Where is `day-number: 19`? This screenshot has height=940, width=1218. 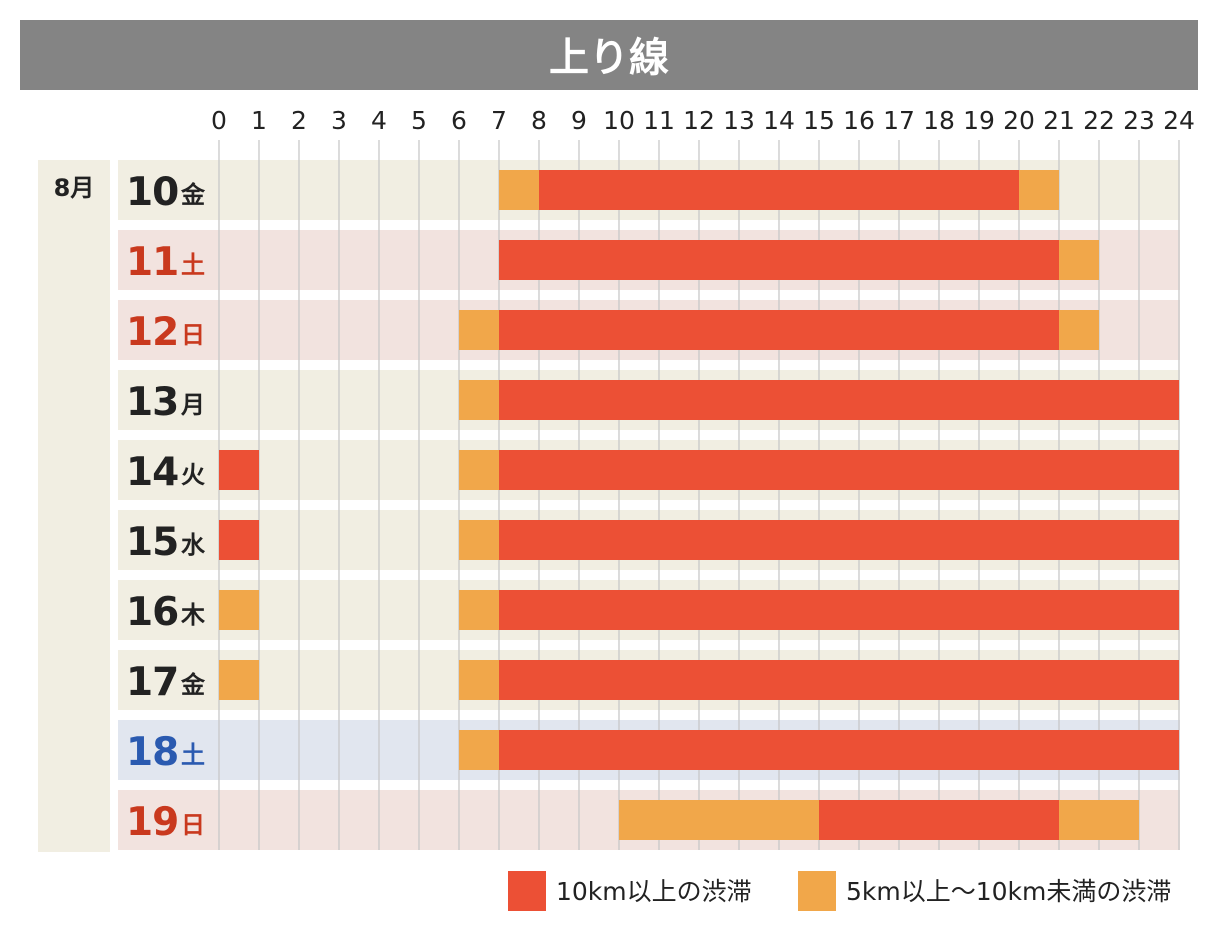 day-number: 19 is located at coordinates (152, 822).